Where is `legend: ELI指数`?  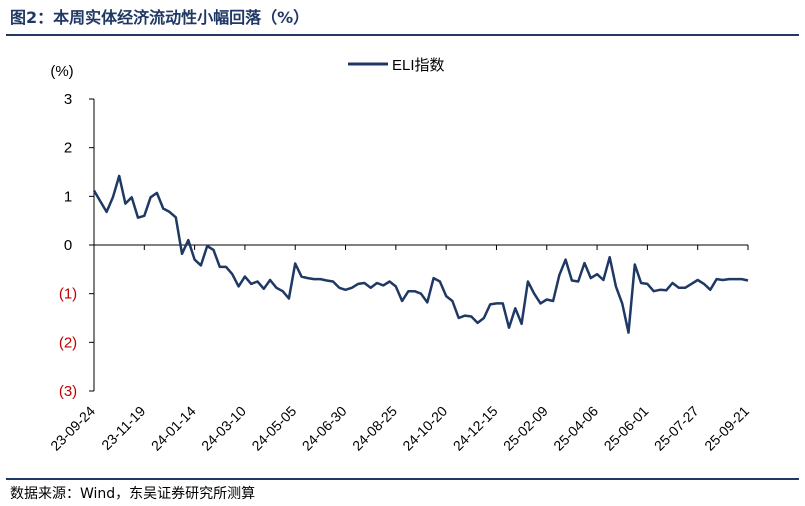 legend: ELI指数 is located at coordinates (396, 65).